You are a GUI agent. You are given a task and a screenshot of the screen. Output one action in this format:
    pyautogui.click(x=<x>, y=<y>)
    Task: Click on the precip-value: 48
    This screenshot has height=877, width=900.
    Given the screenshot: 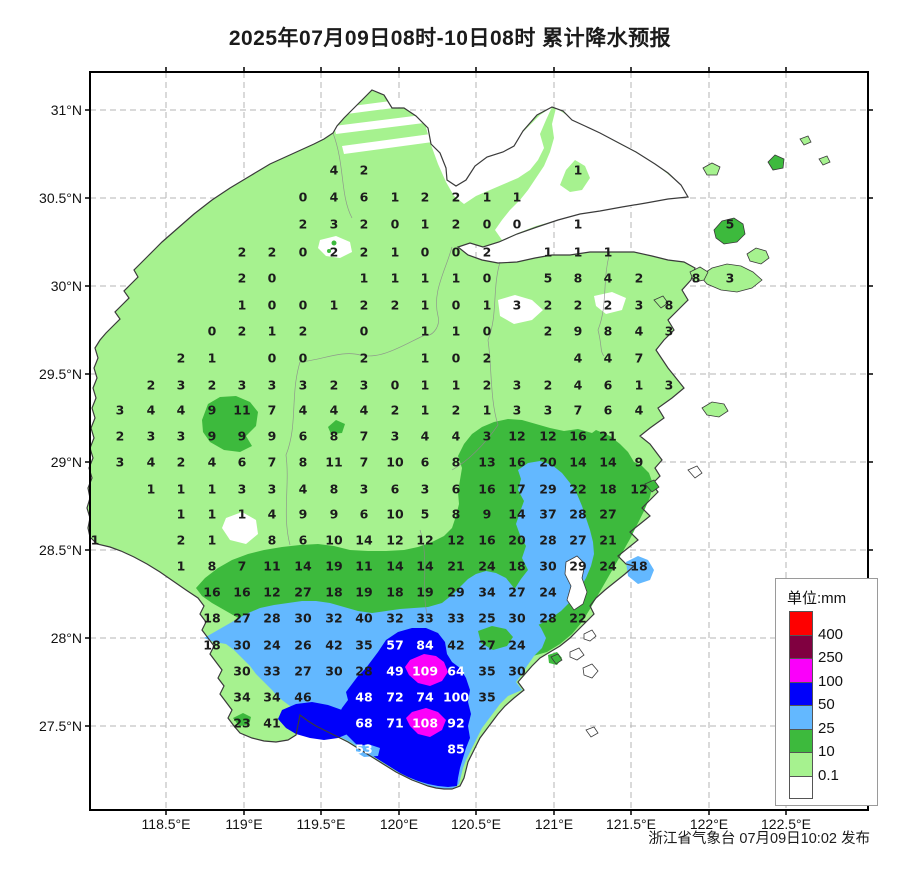 What is the action you would take?
    pyautogui.click(x=363, y=697)
    